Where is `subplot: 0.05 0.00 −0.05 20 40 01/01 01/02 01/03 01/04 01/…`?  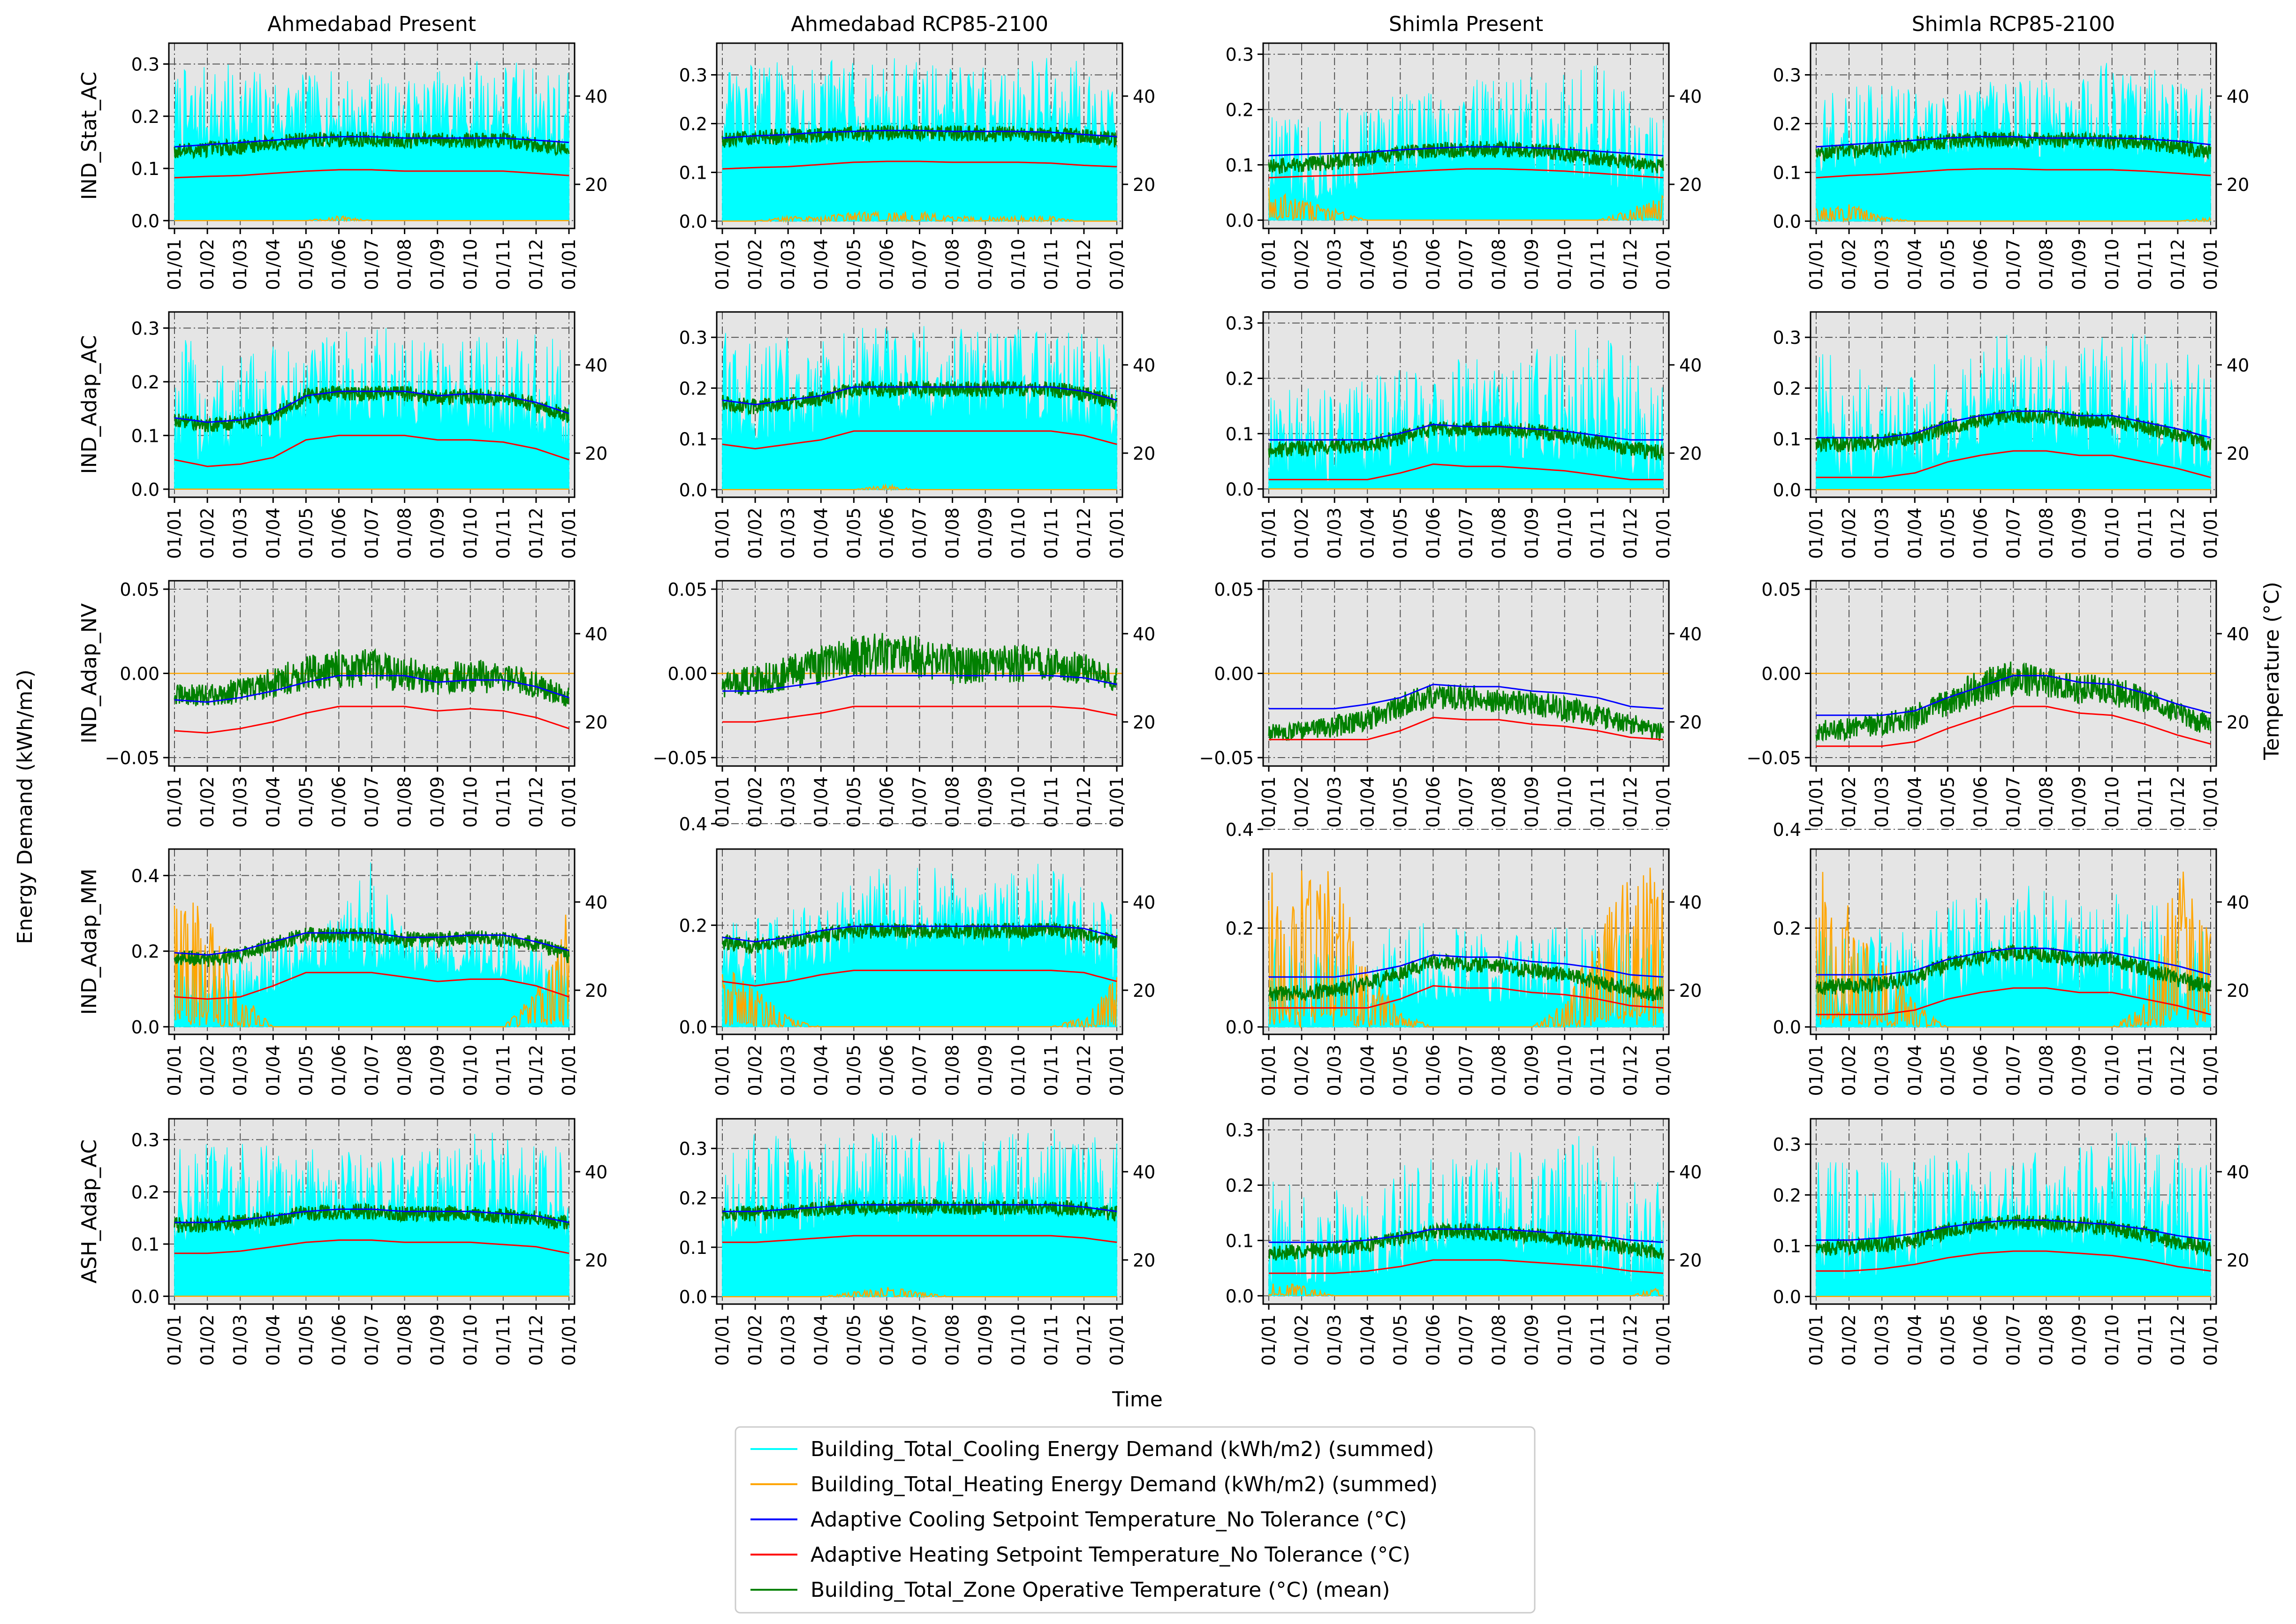
subplot: 0.05 0.00 −0.05 20 40 01/01 01/02 01/03 01/04 01/… is located at coordinates (904, 704).